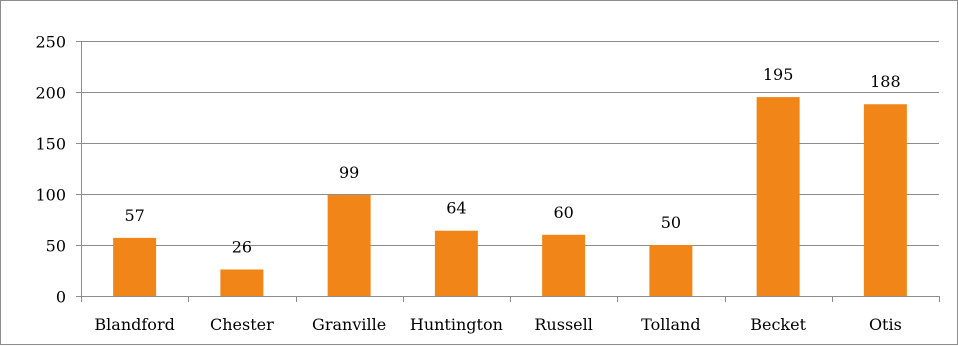  Describe the element at coordinates (671, 222) in the screenshot. I see `data-label: 50` at that location.